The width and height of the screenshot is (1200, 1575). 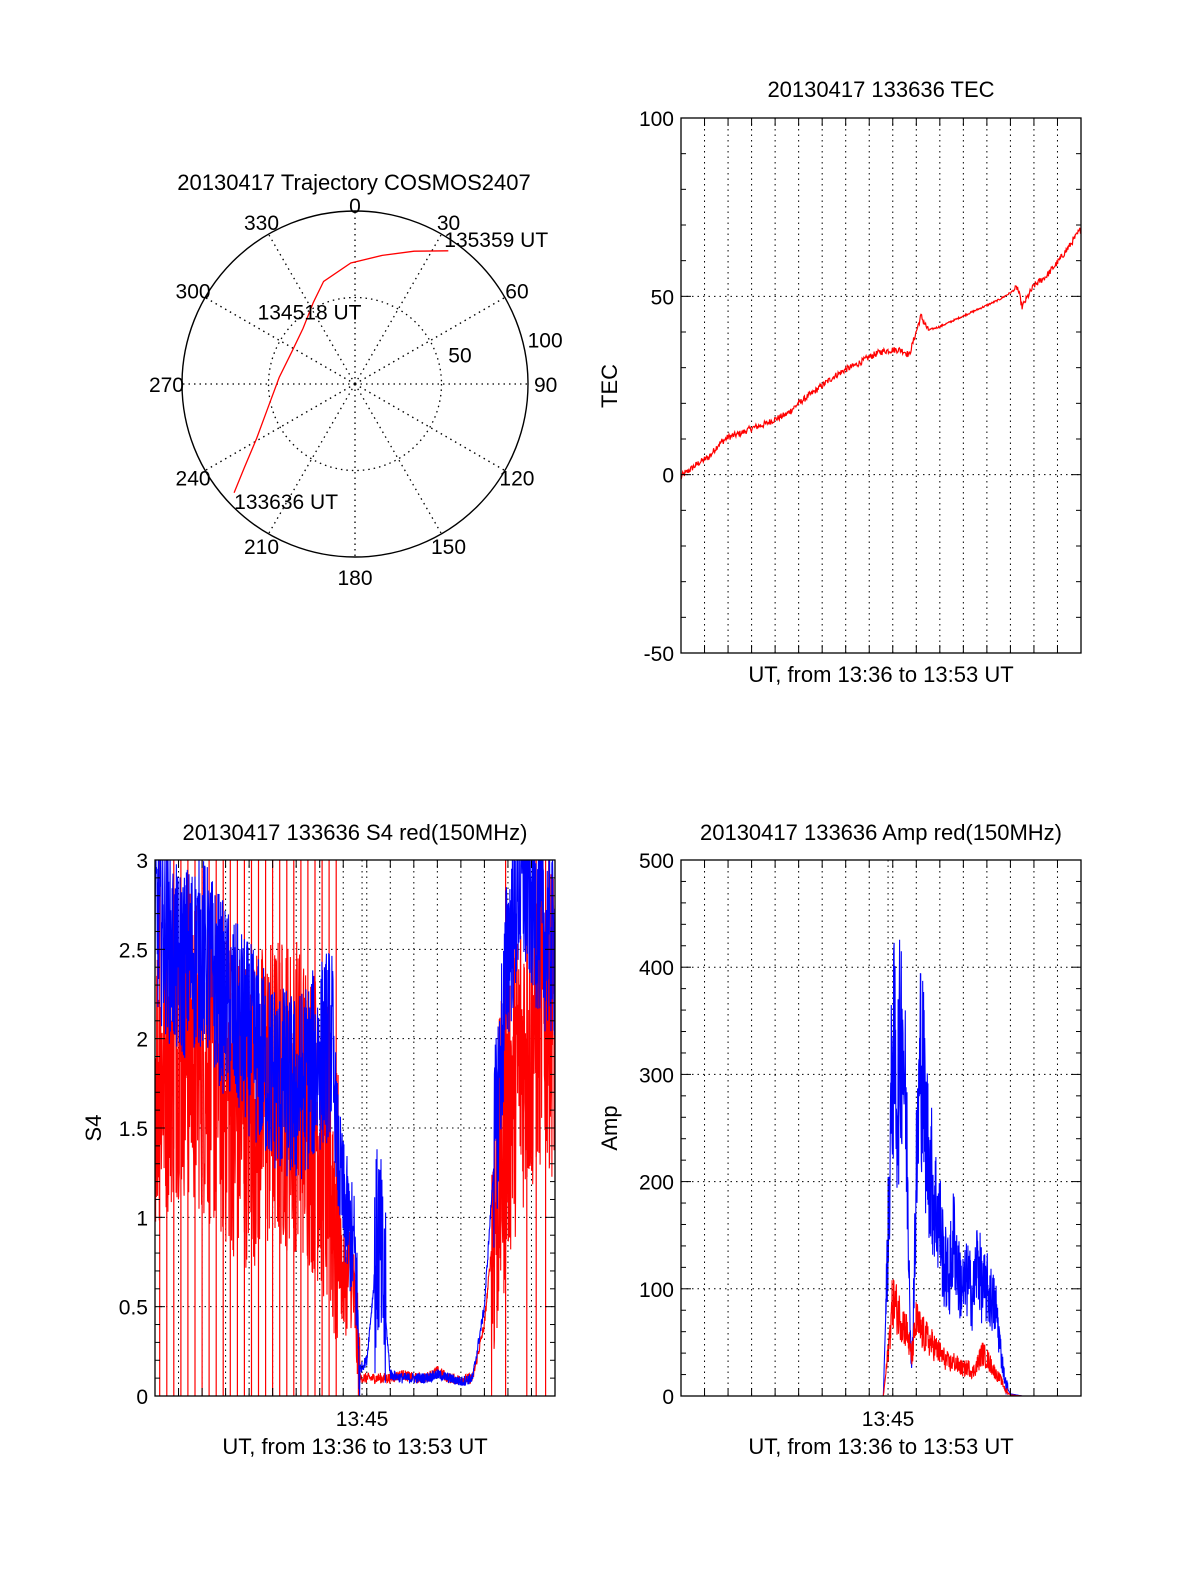 I want to click on polar-angle-label-60: 60, so click(x=516, y=292).